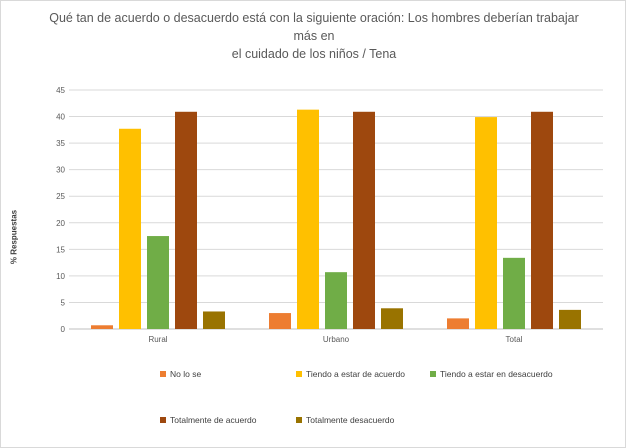 Image resolution: width=626 pixels, height=448 pixels. What do you see at coordinates (60, 90) in the screenshot?
I see `y-tick-label: 45` at bounding box center [60, 90].